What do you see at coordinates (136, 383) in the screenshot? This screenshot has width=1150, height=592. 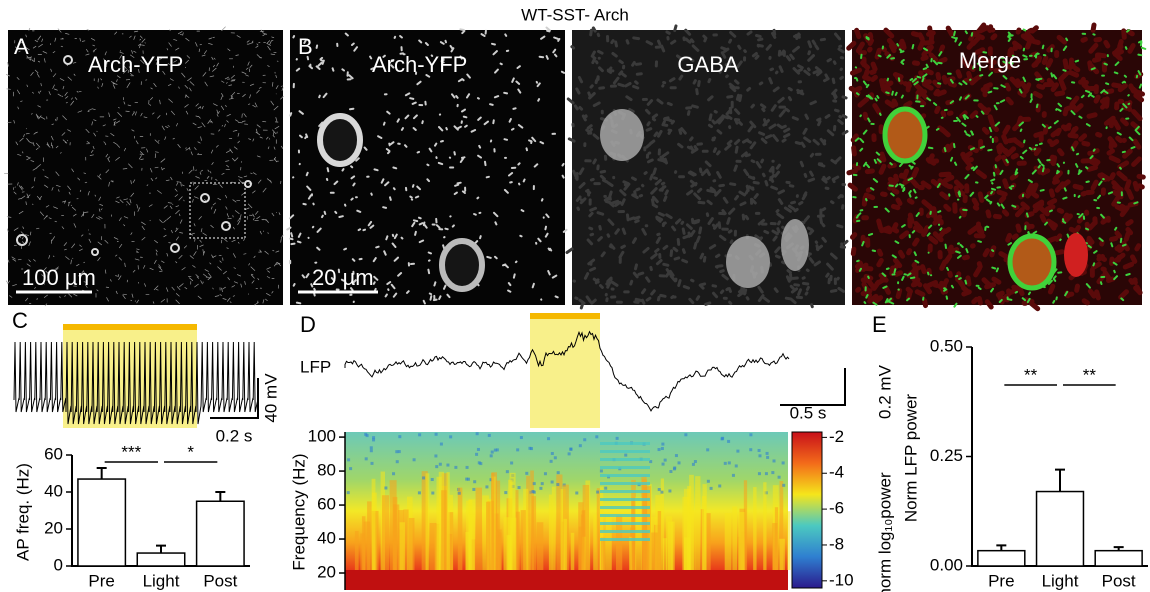 I see `voltage-trace` at bounding box center [136, 383].